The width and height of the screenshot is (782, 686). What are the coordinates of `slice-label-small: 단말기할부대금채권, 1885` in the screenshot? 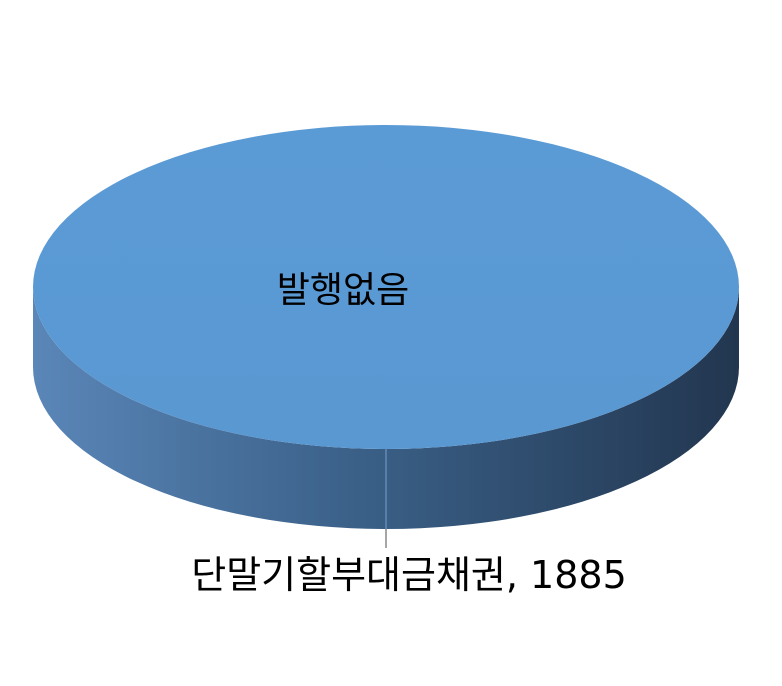 It's located at (409, 575).